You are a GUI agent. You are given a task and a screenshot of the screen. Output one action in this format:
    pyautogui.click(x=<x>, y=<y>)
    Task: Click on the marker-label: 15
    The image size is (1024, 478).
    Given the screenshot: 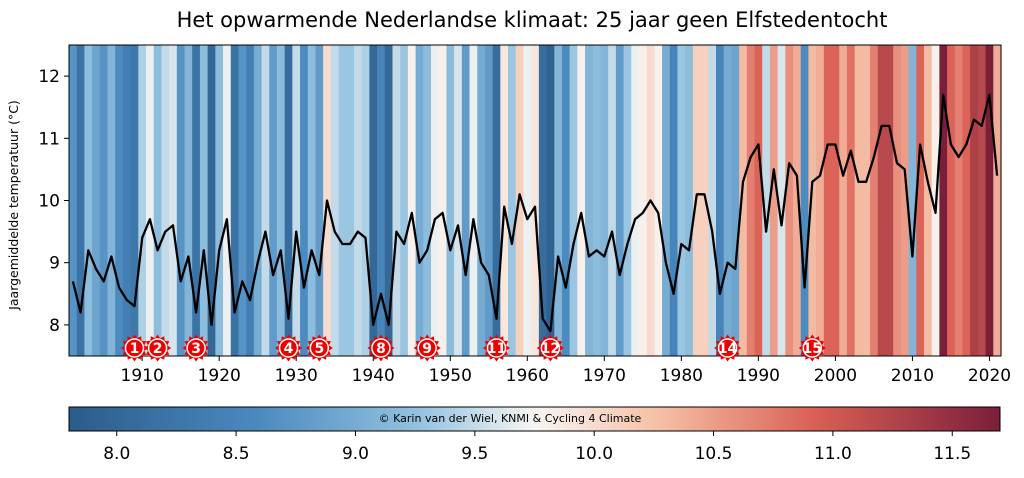 What is the action you would take?
    pyautogui.click(x=812, y=349)
    